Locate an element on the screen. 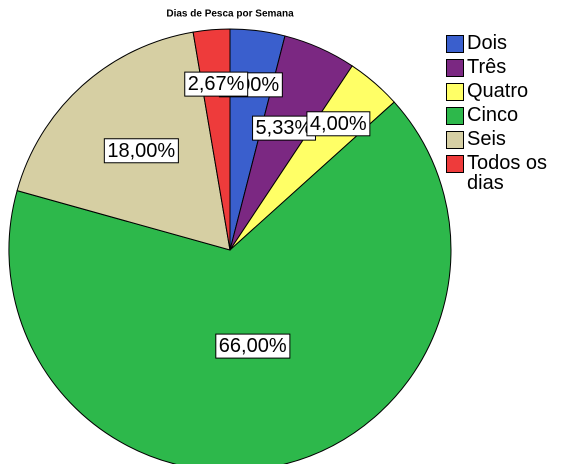 The width and height of the screenshot is (565, 464). data-label-text: 66,00% is located at coordinates (253, 346).